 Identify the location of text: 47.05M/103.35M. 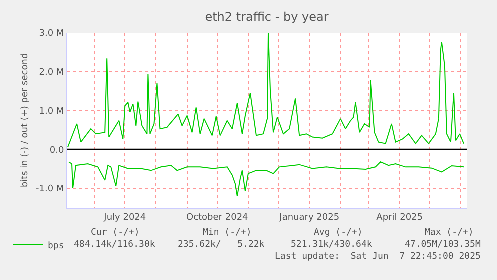
(443, 245).